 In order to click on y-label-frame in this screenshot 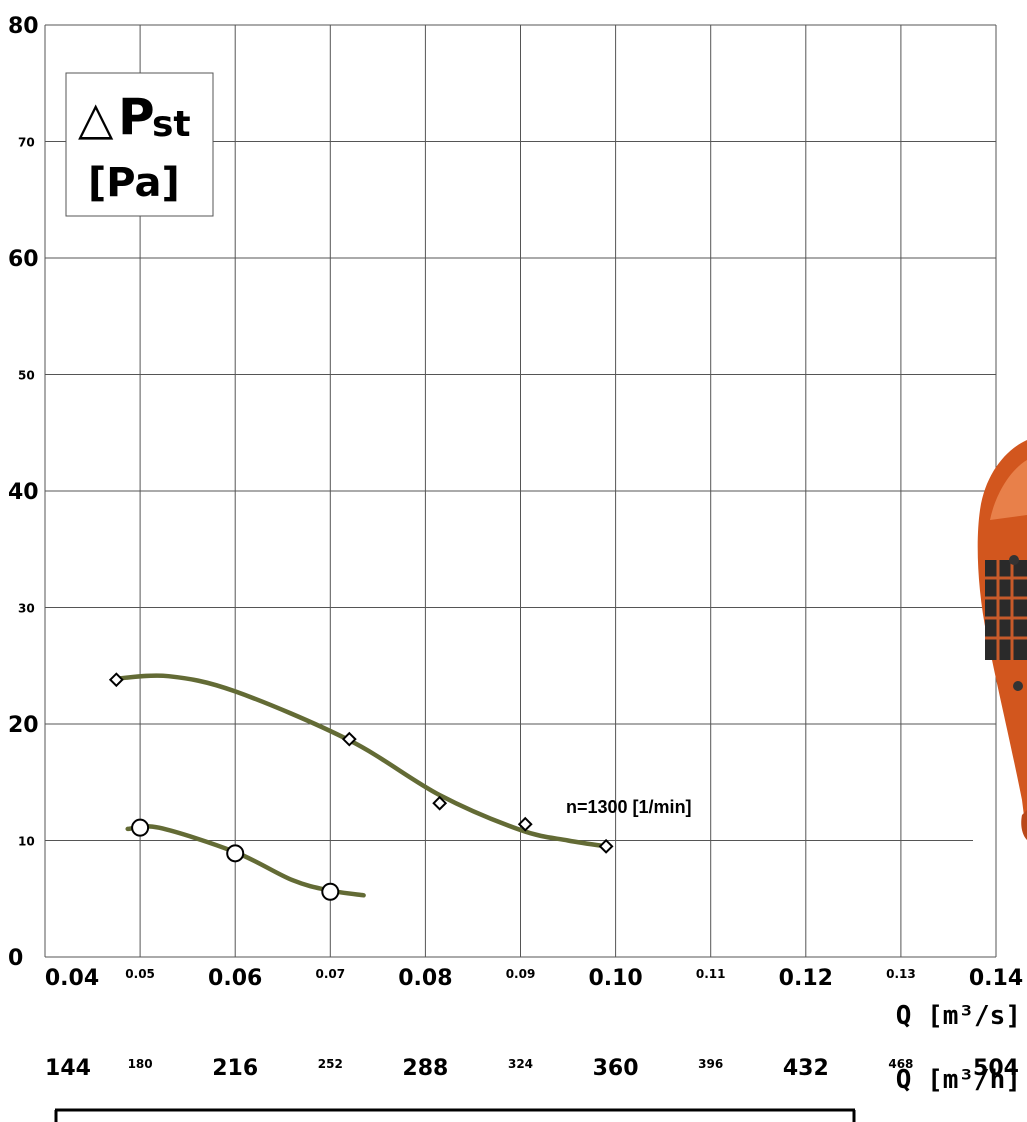, I will do `click(139, 144)`.